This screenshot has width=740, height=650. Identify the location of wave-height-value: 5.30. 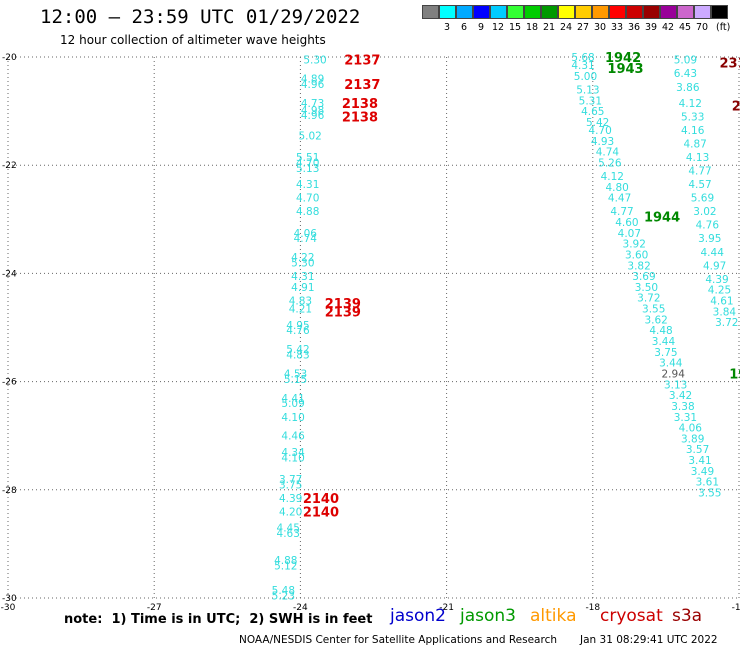
(314, 61).